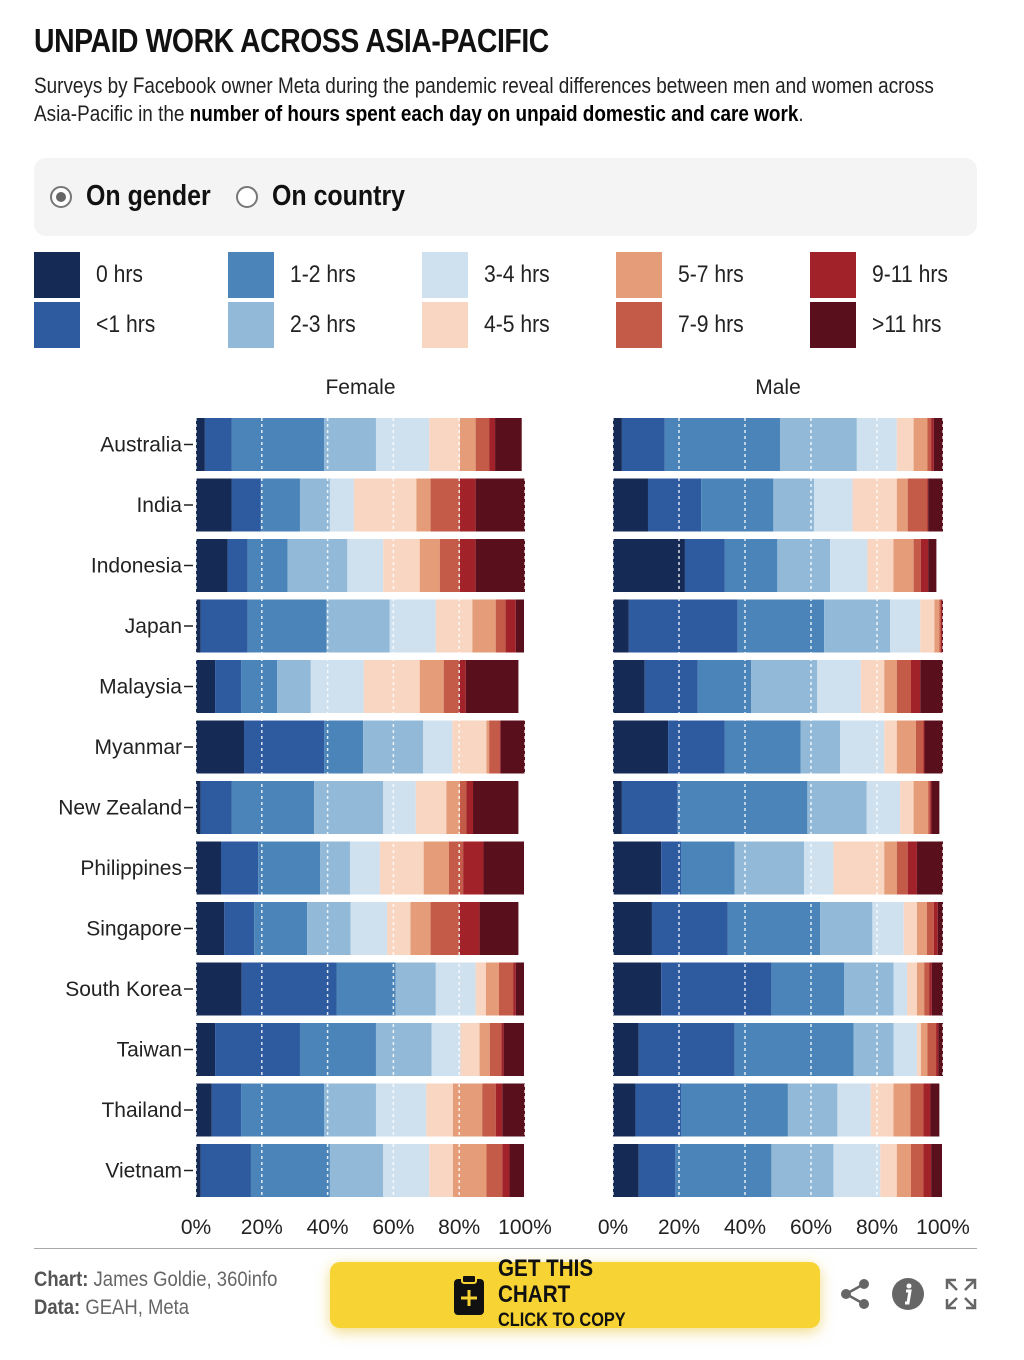 This screenshot has height=1360, width=1024. Describe the element at coordinates (575, 1293) in the screenshot. I see `get-chart-button: GET THIS CHART CLICK TO COPY` at that location.